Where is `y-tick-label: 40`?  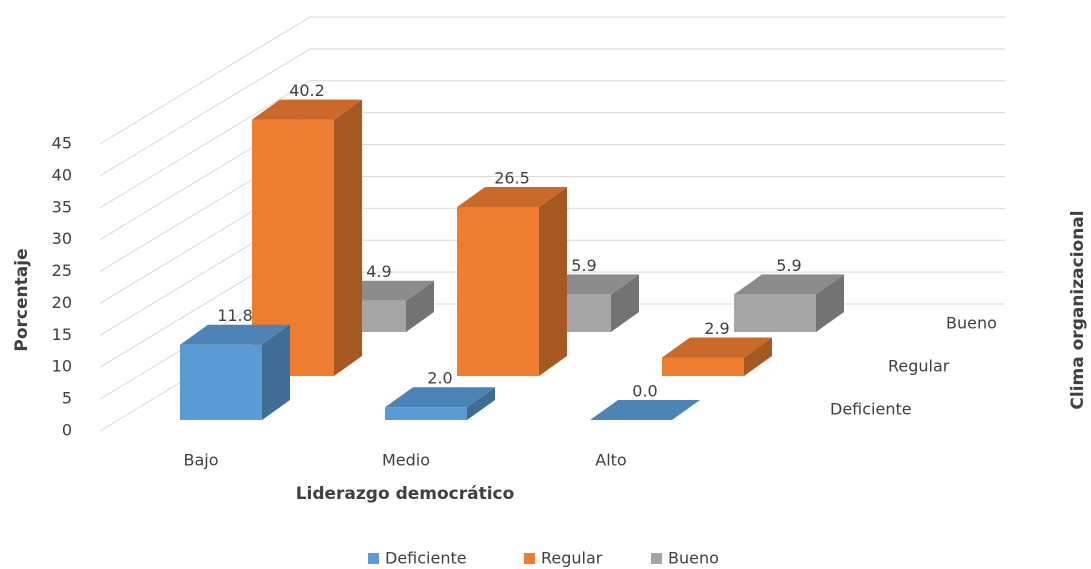 y-tick-label: 40 is located at coordinates (62, 174).